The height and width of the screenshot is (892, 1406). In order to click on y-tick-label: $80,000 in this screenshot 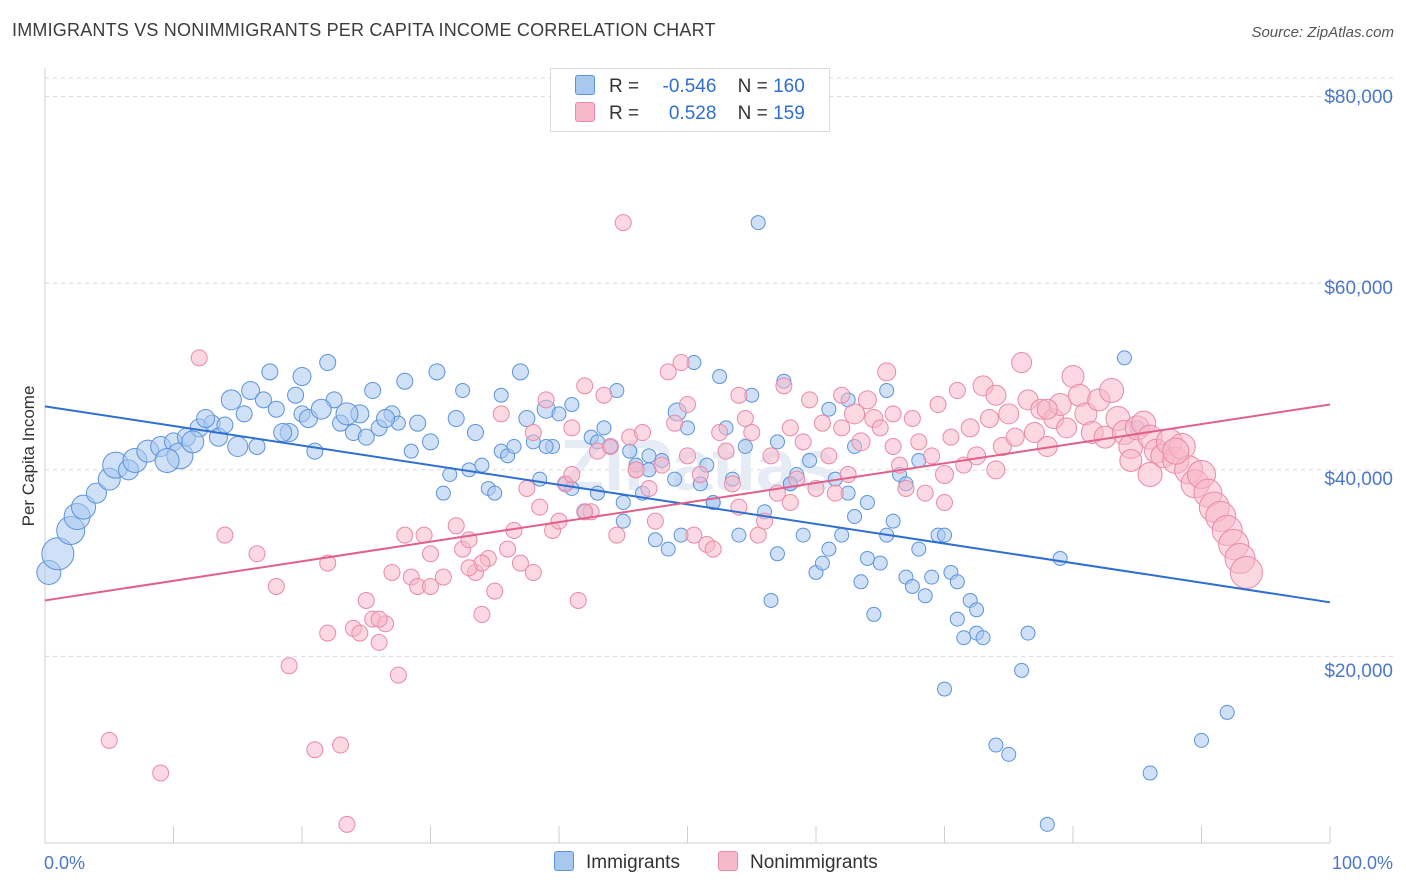, I will do `click(1358, 97)`.